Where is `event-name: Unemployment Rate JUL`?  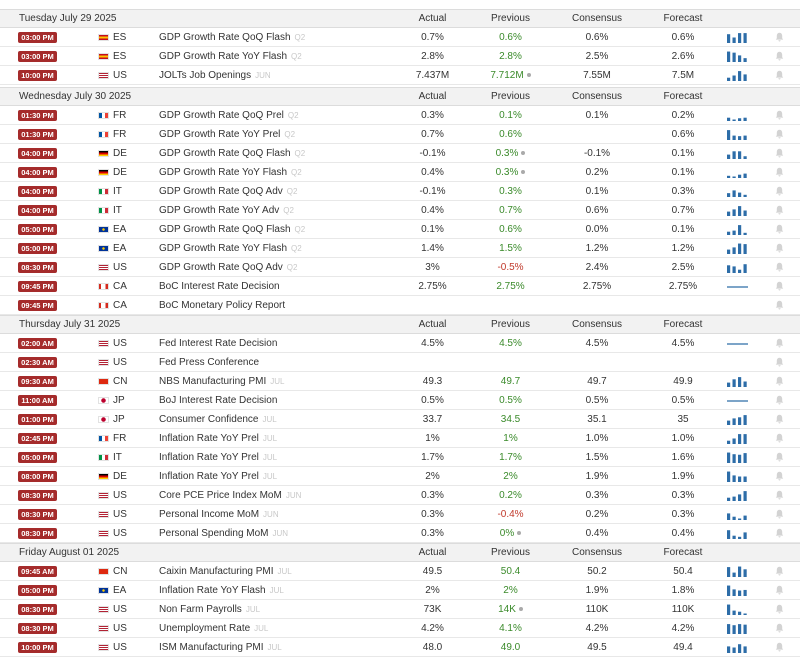
event-name: Unemployment Rate JUL is located at coordinates (213, 628).